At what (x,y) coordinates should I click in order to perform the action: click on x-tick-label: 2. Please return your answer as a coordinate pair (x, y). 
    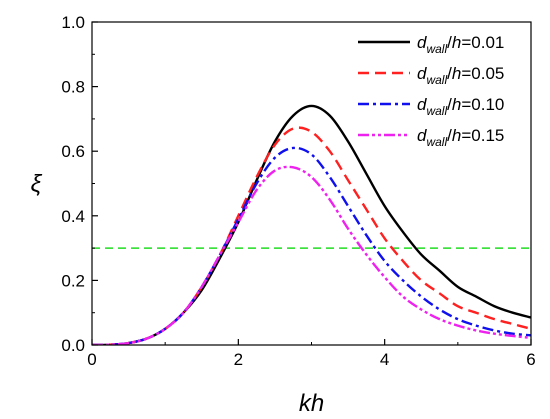
    Looking at the image, I should click on (238, 359).